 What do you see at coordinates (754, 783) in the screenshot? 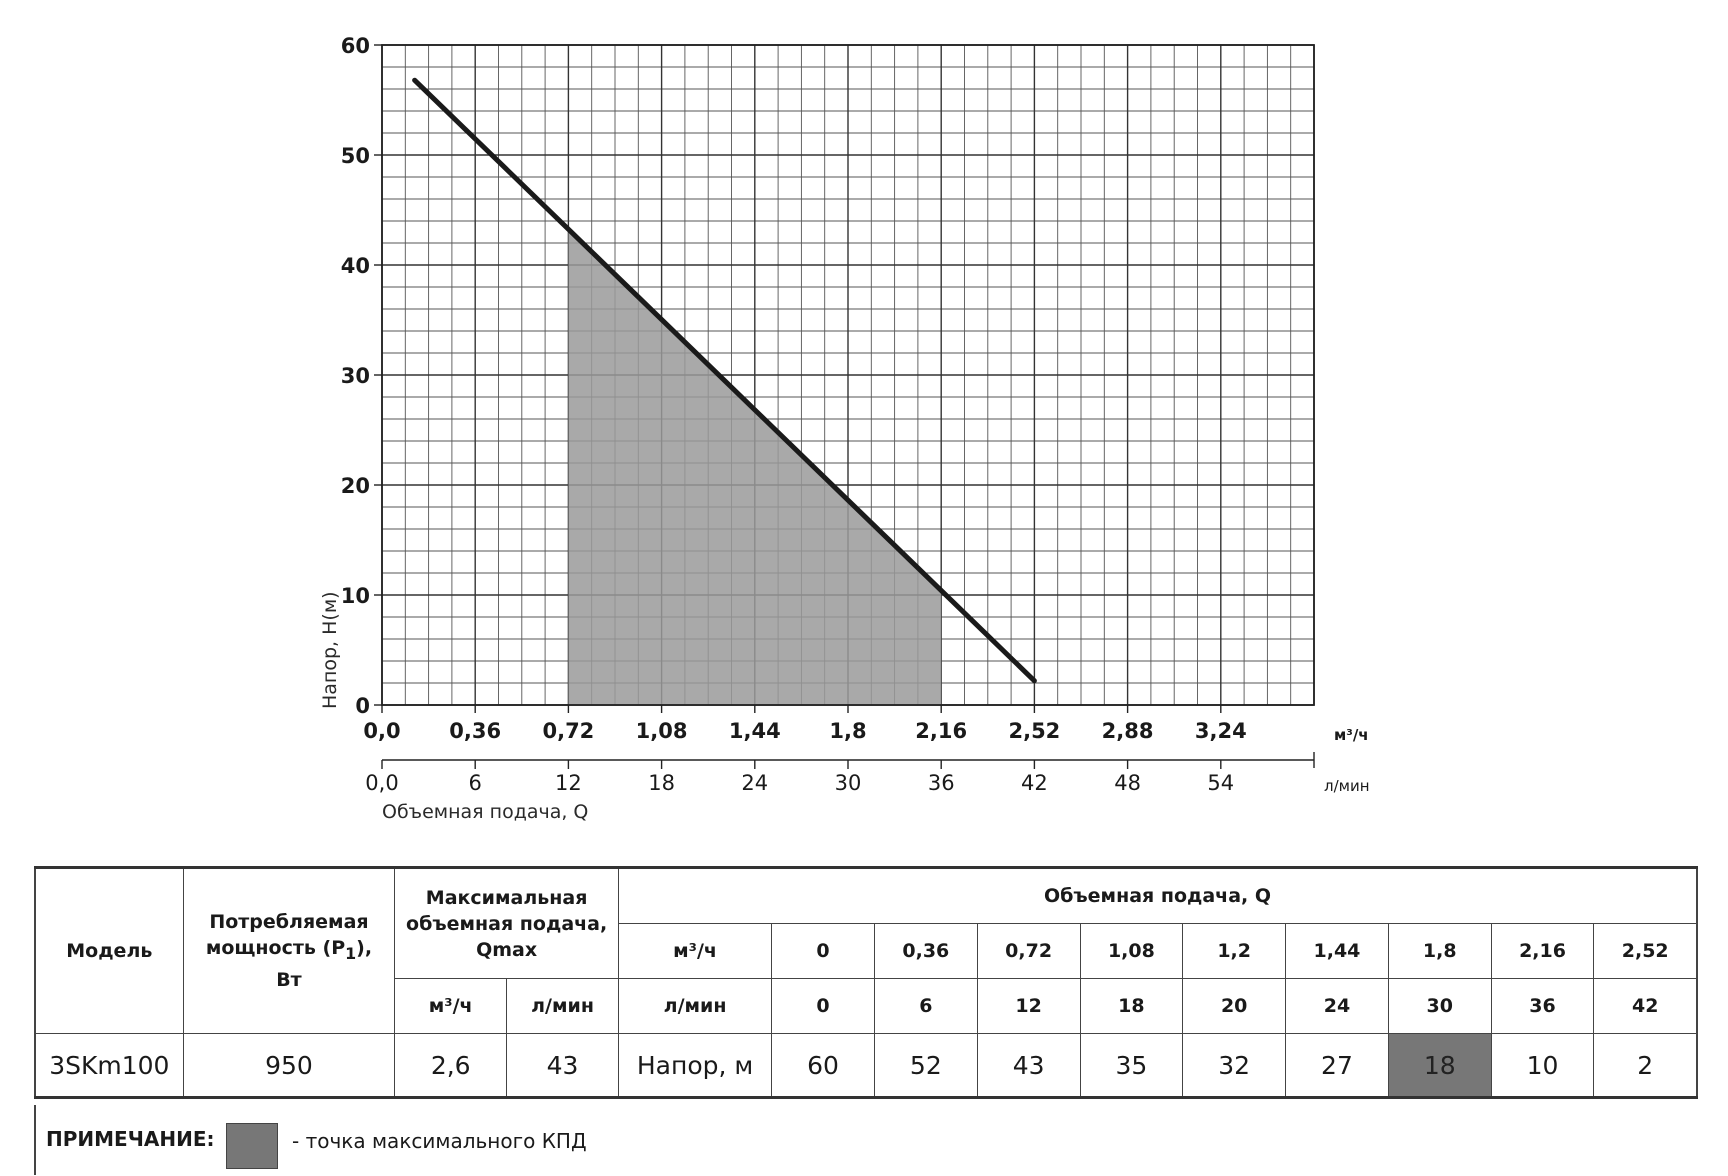
I see `x-secondary-tick-label: 24` at bounding box center [754, 783].